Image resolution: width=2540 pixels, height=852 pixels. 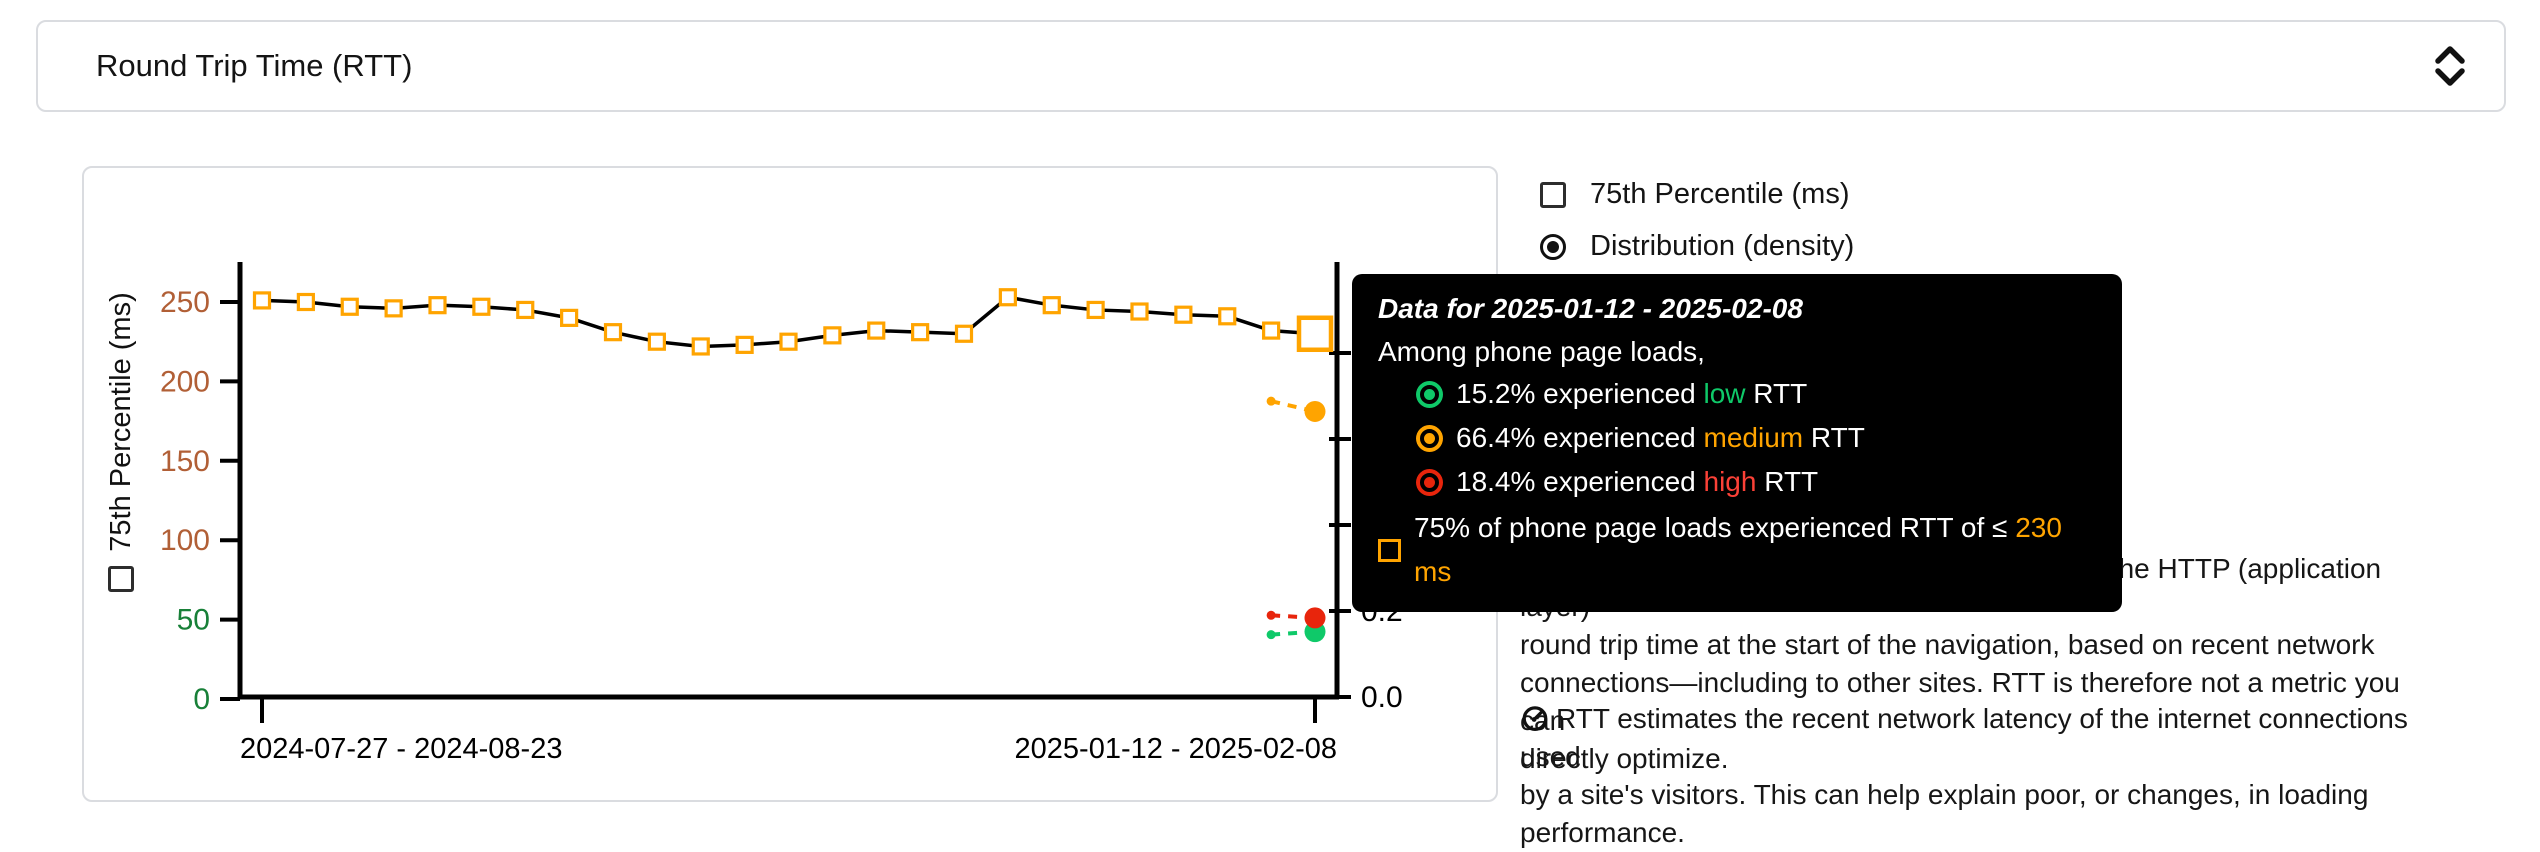 I want to click on data-point-square-selected, so click(x=1315, y=334).